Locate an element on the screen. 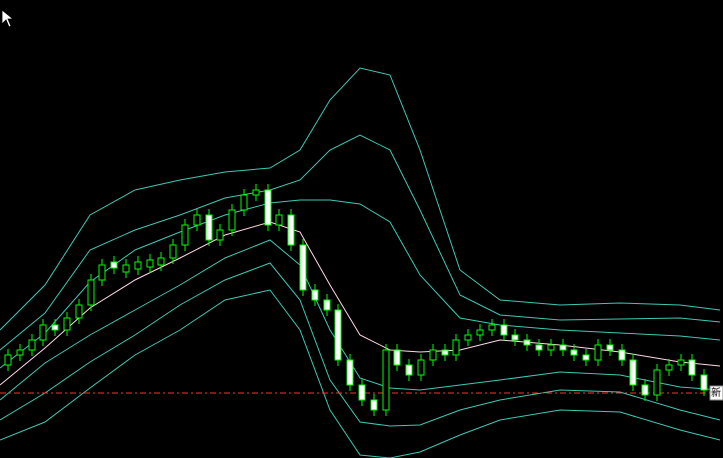 This screenshot has height=458, width=723. mouse-cursor is located at coordinates (8, 18).